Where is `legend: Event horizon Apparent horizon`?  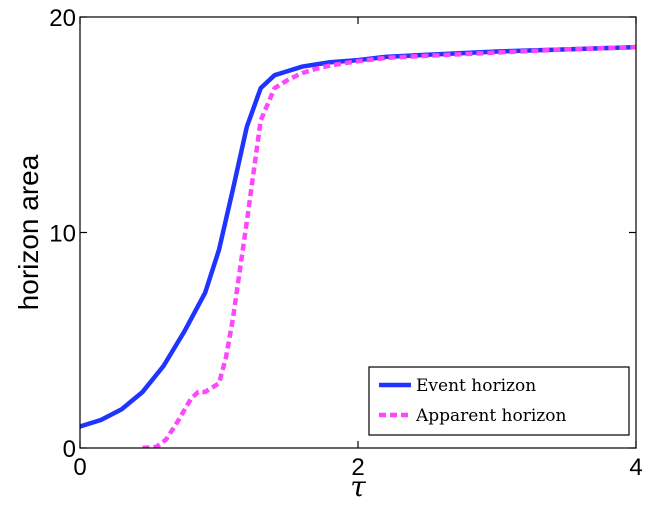 legend: Event horizon Apparent horizon is located at coordinates (499, 401).